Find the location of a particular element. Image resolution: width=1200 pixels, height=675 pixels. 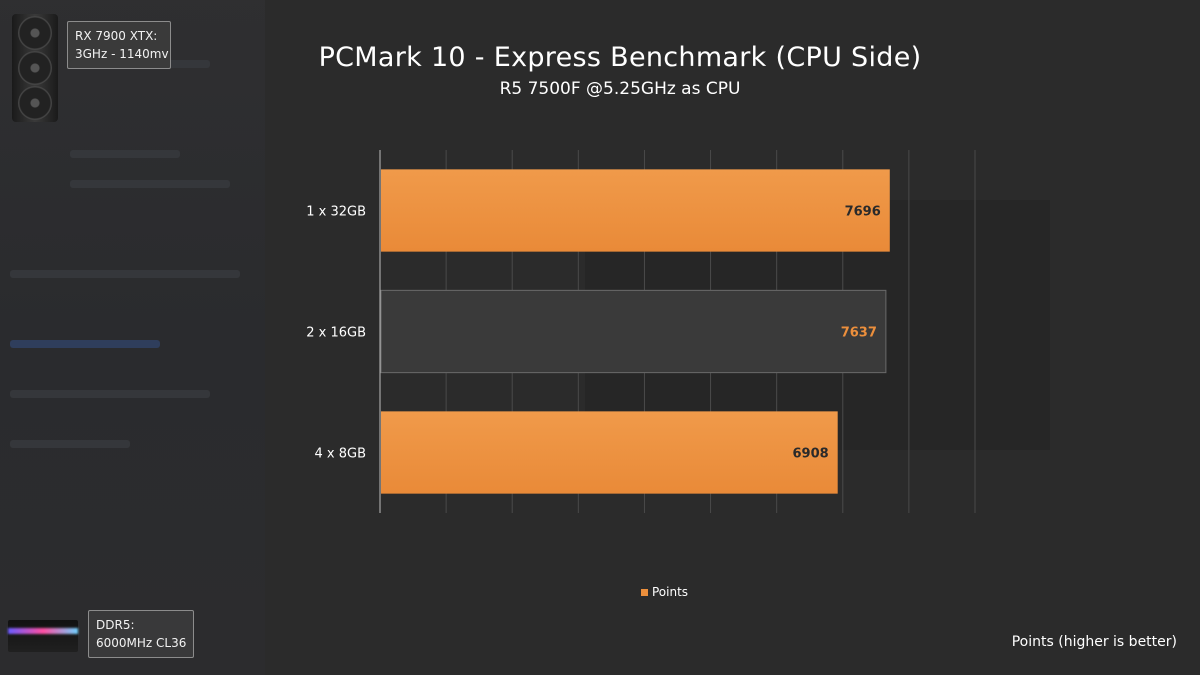

ram-spec-line2: 6000MHz CL36 is located at coordinates (141, 643).